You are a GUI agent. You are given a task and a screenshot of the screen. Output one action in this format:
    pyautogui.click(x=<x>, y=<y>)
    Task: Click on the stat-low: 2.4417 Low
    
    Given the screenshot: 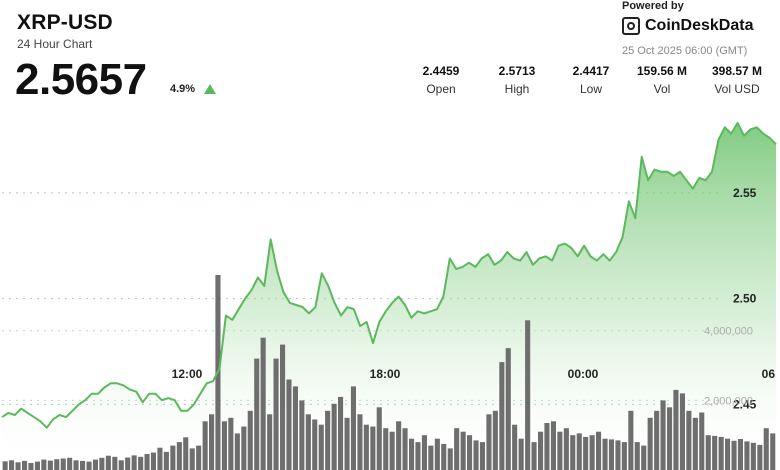 What is the action you would take?
    pyautogui.click(x=591, y=80)
    